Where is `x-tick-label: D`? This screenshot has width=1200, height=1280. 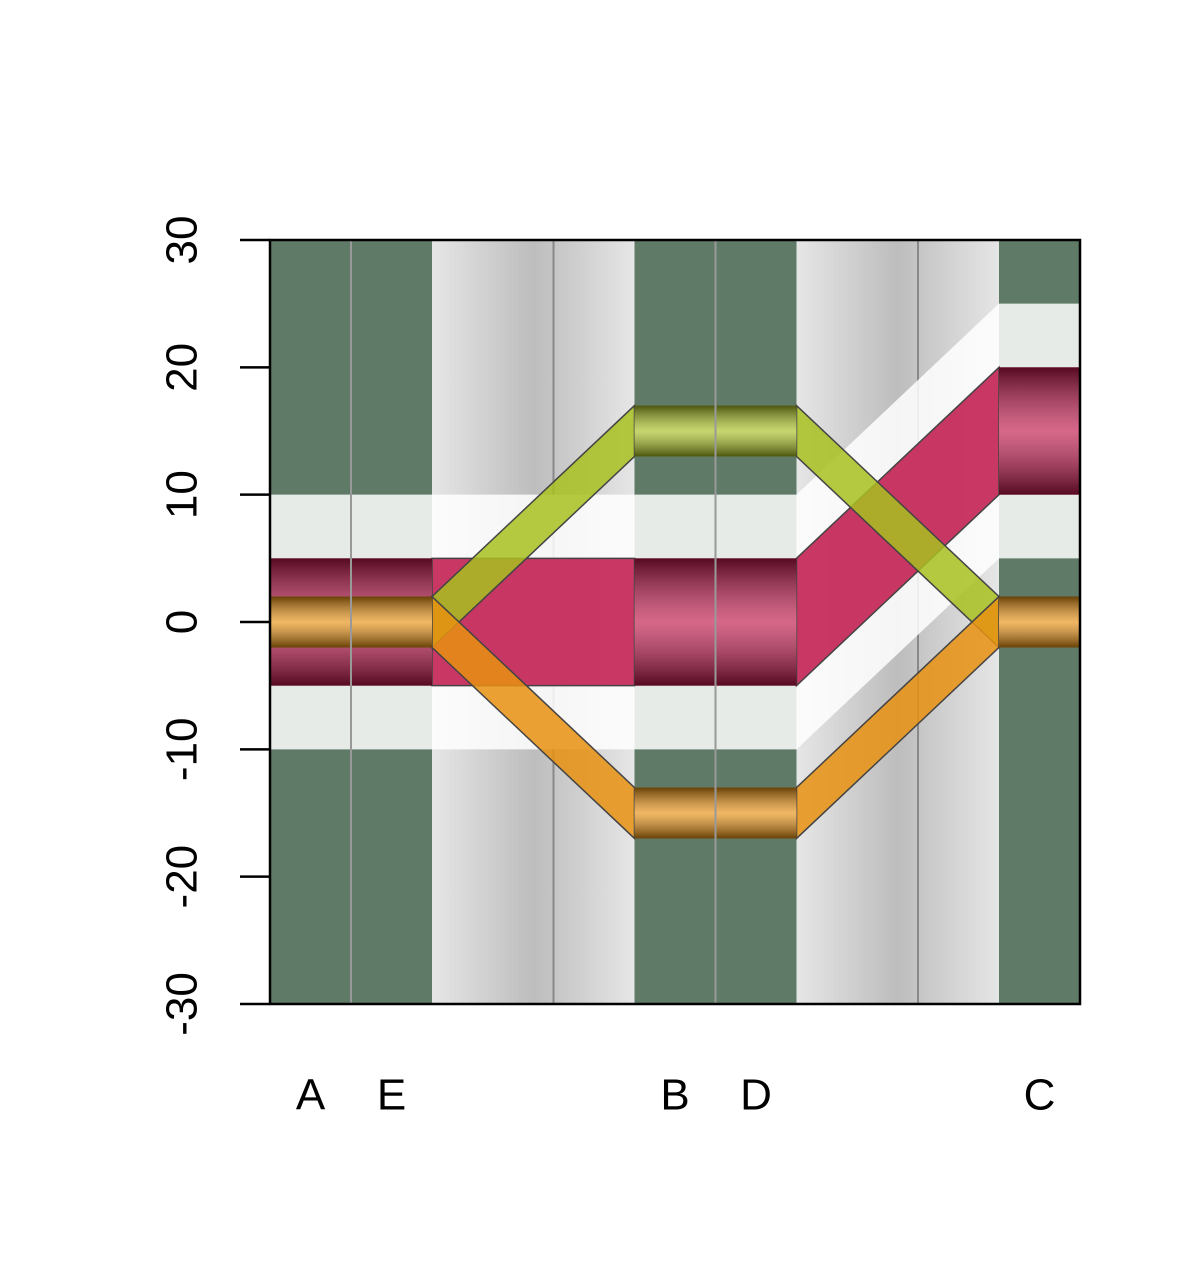 x-tick-label: D is located at coordinates (756, 1095).